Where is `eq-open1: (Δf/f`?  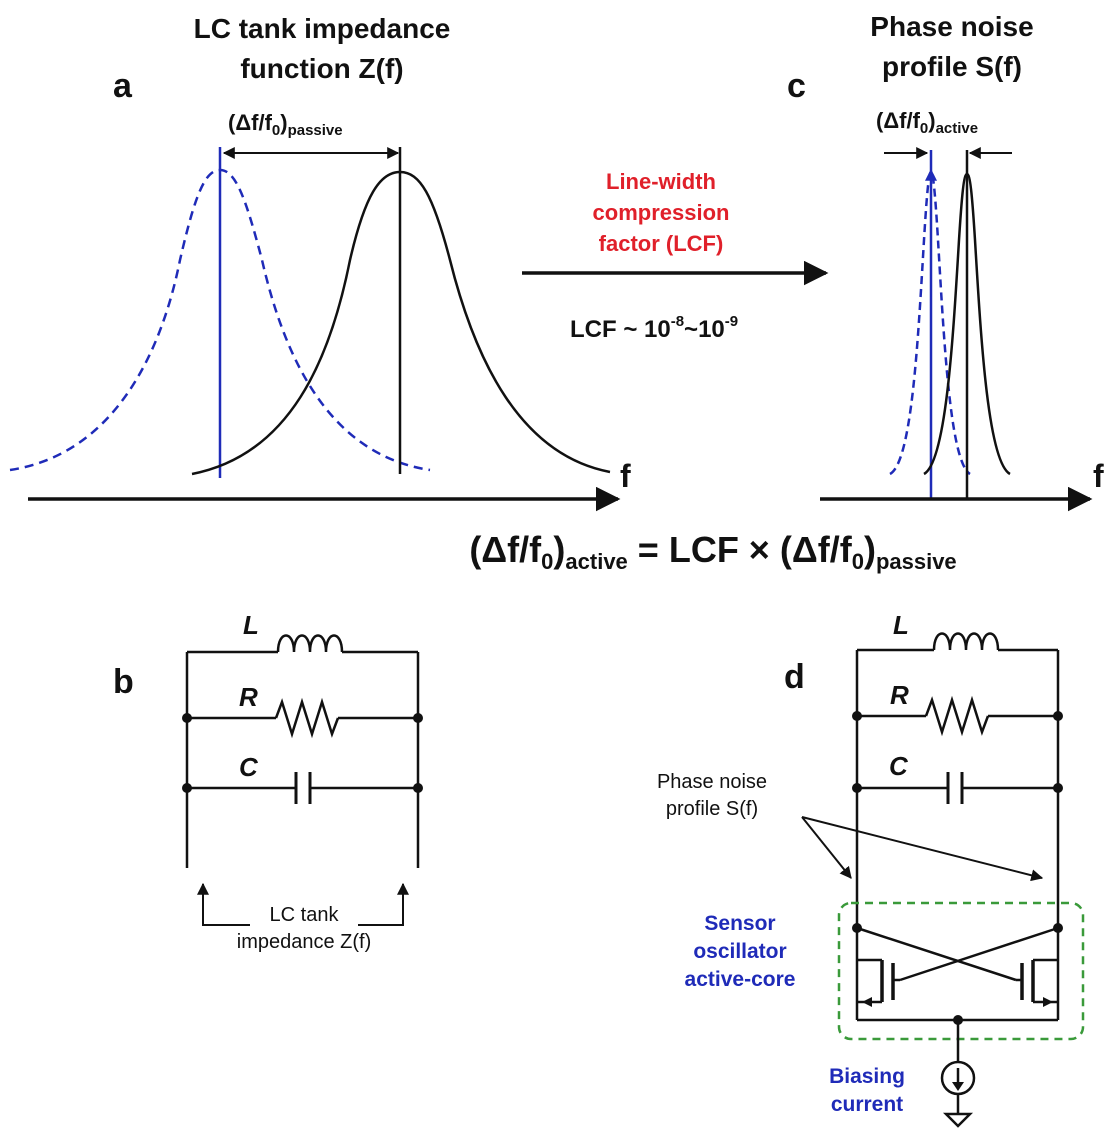 eq-open1: (Δf/f is located at coordinates (505, 549).